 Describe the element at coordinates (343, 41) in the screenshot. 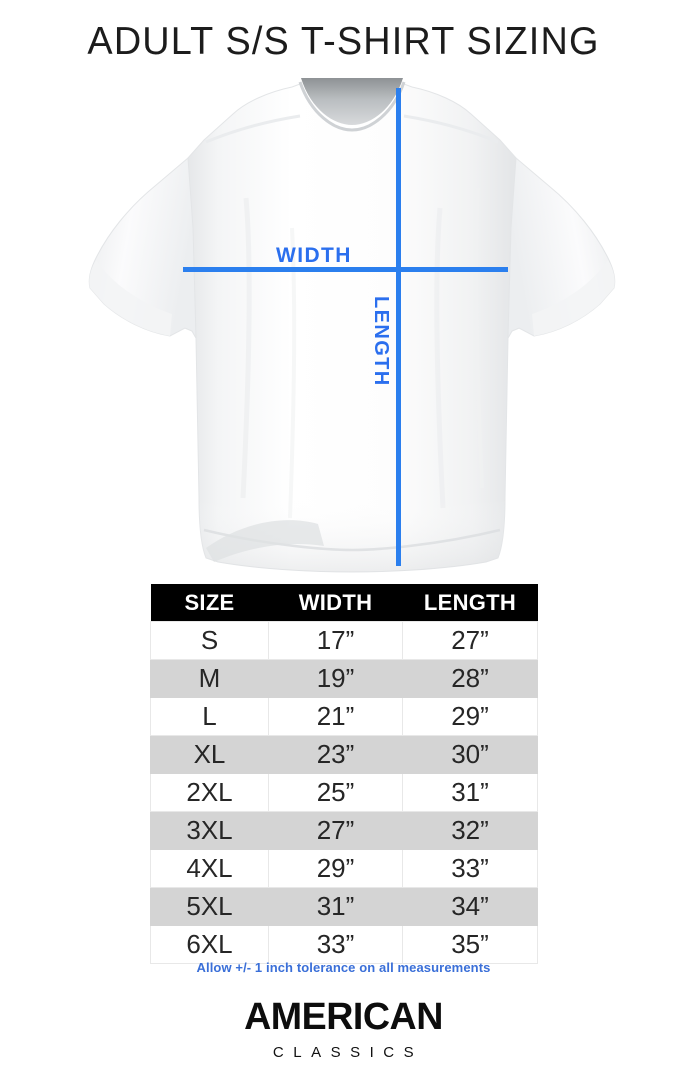

I see `page-title: ADULT S/S T-SHIRT SIZING` at that location.